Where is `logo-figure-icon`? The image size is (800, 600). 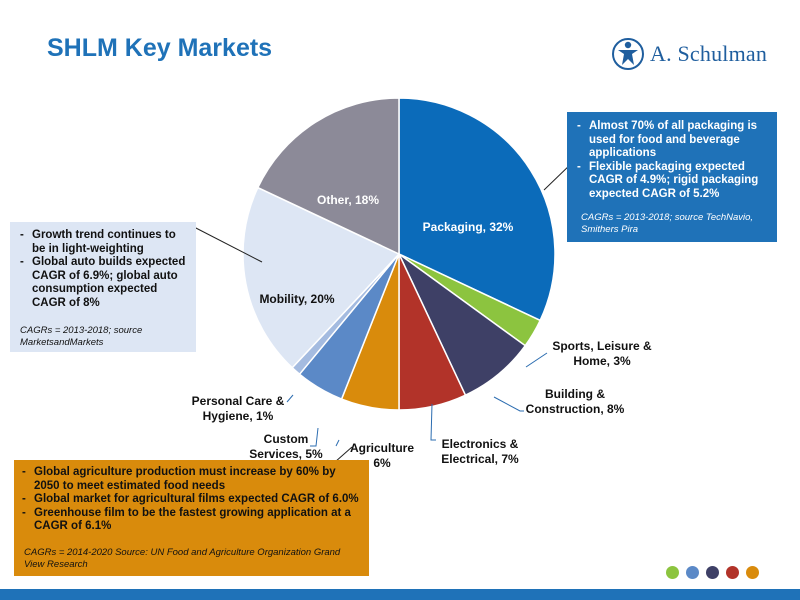 logo-figure-icon is located at coordinates (628, 54).